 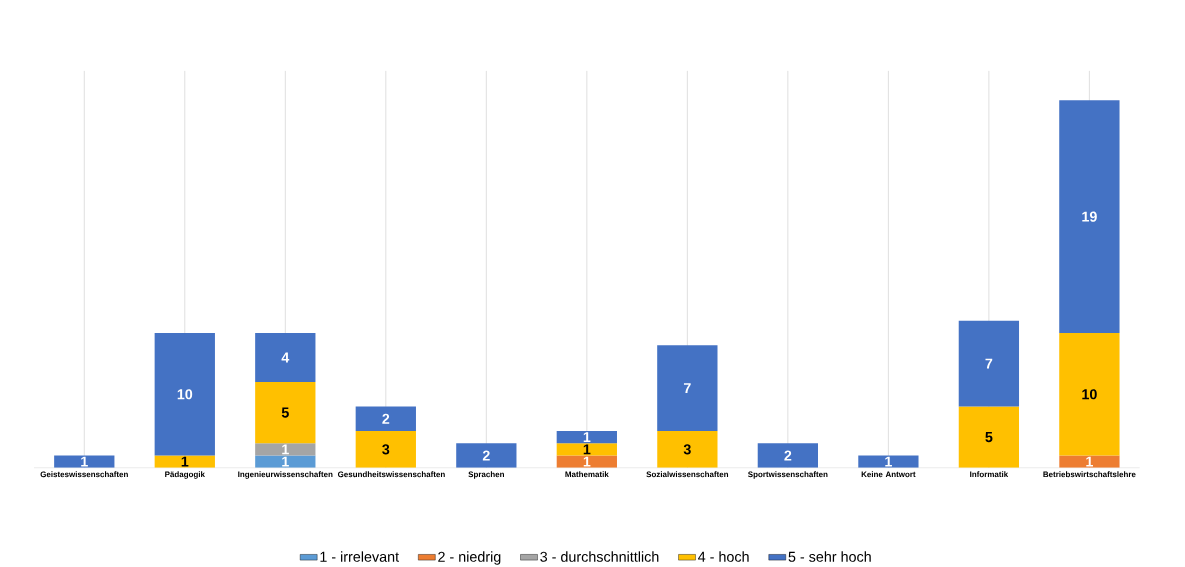 What do you see at coordinates (829, 556) in the screenshot?
I see `legend-label: 5 - sehr hoch` at bounding box center [829, 556].